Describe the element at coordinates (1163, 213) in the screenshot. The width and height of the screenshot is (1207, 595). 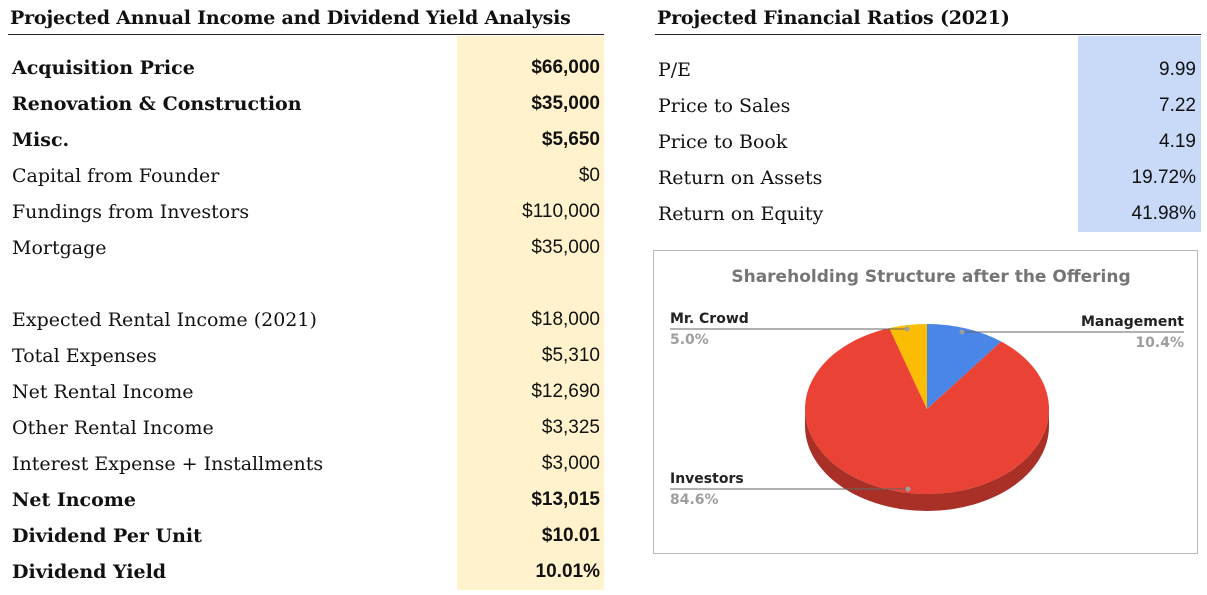
I see `ratio-row-value: 41.98%` at that location.